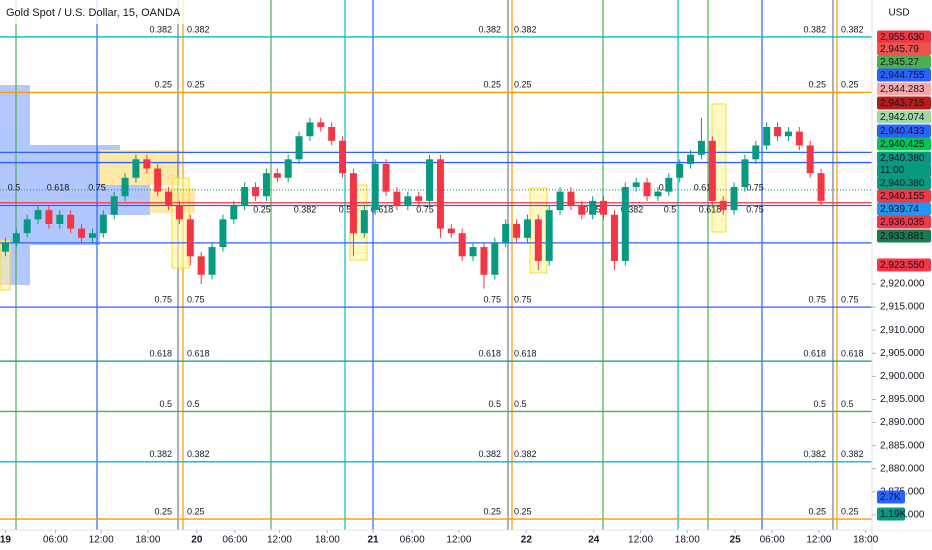 The height and width of the screenshot is (550, 932). Describe the element at coordinates (902, 265) in the screenshot. I see `price-tag-label: 2,923.550` at that location.